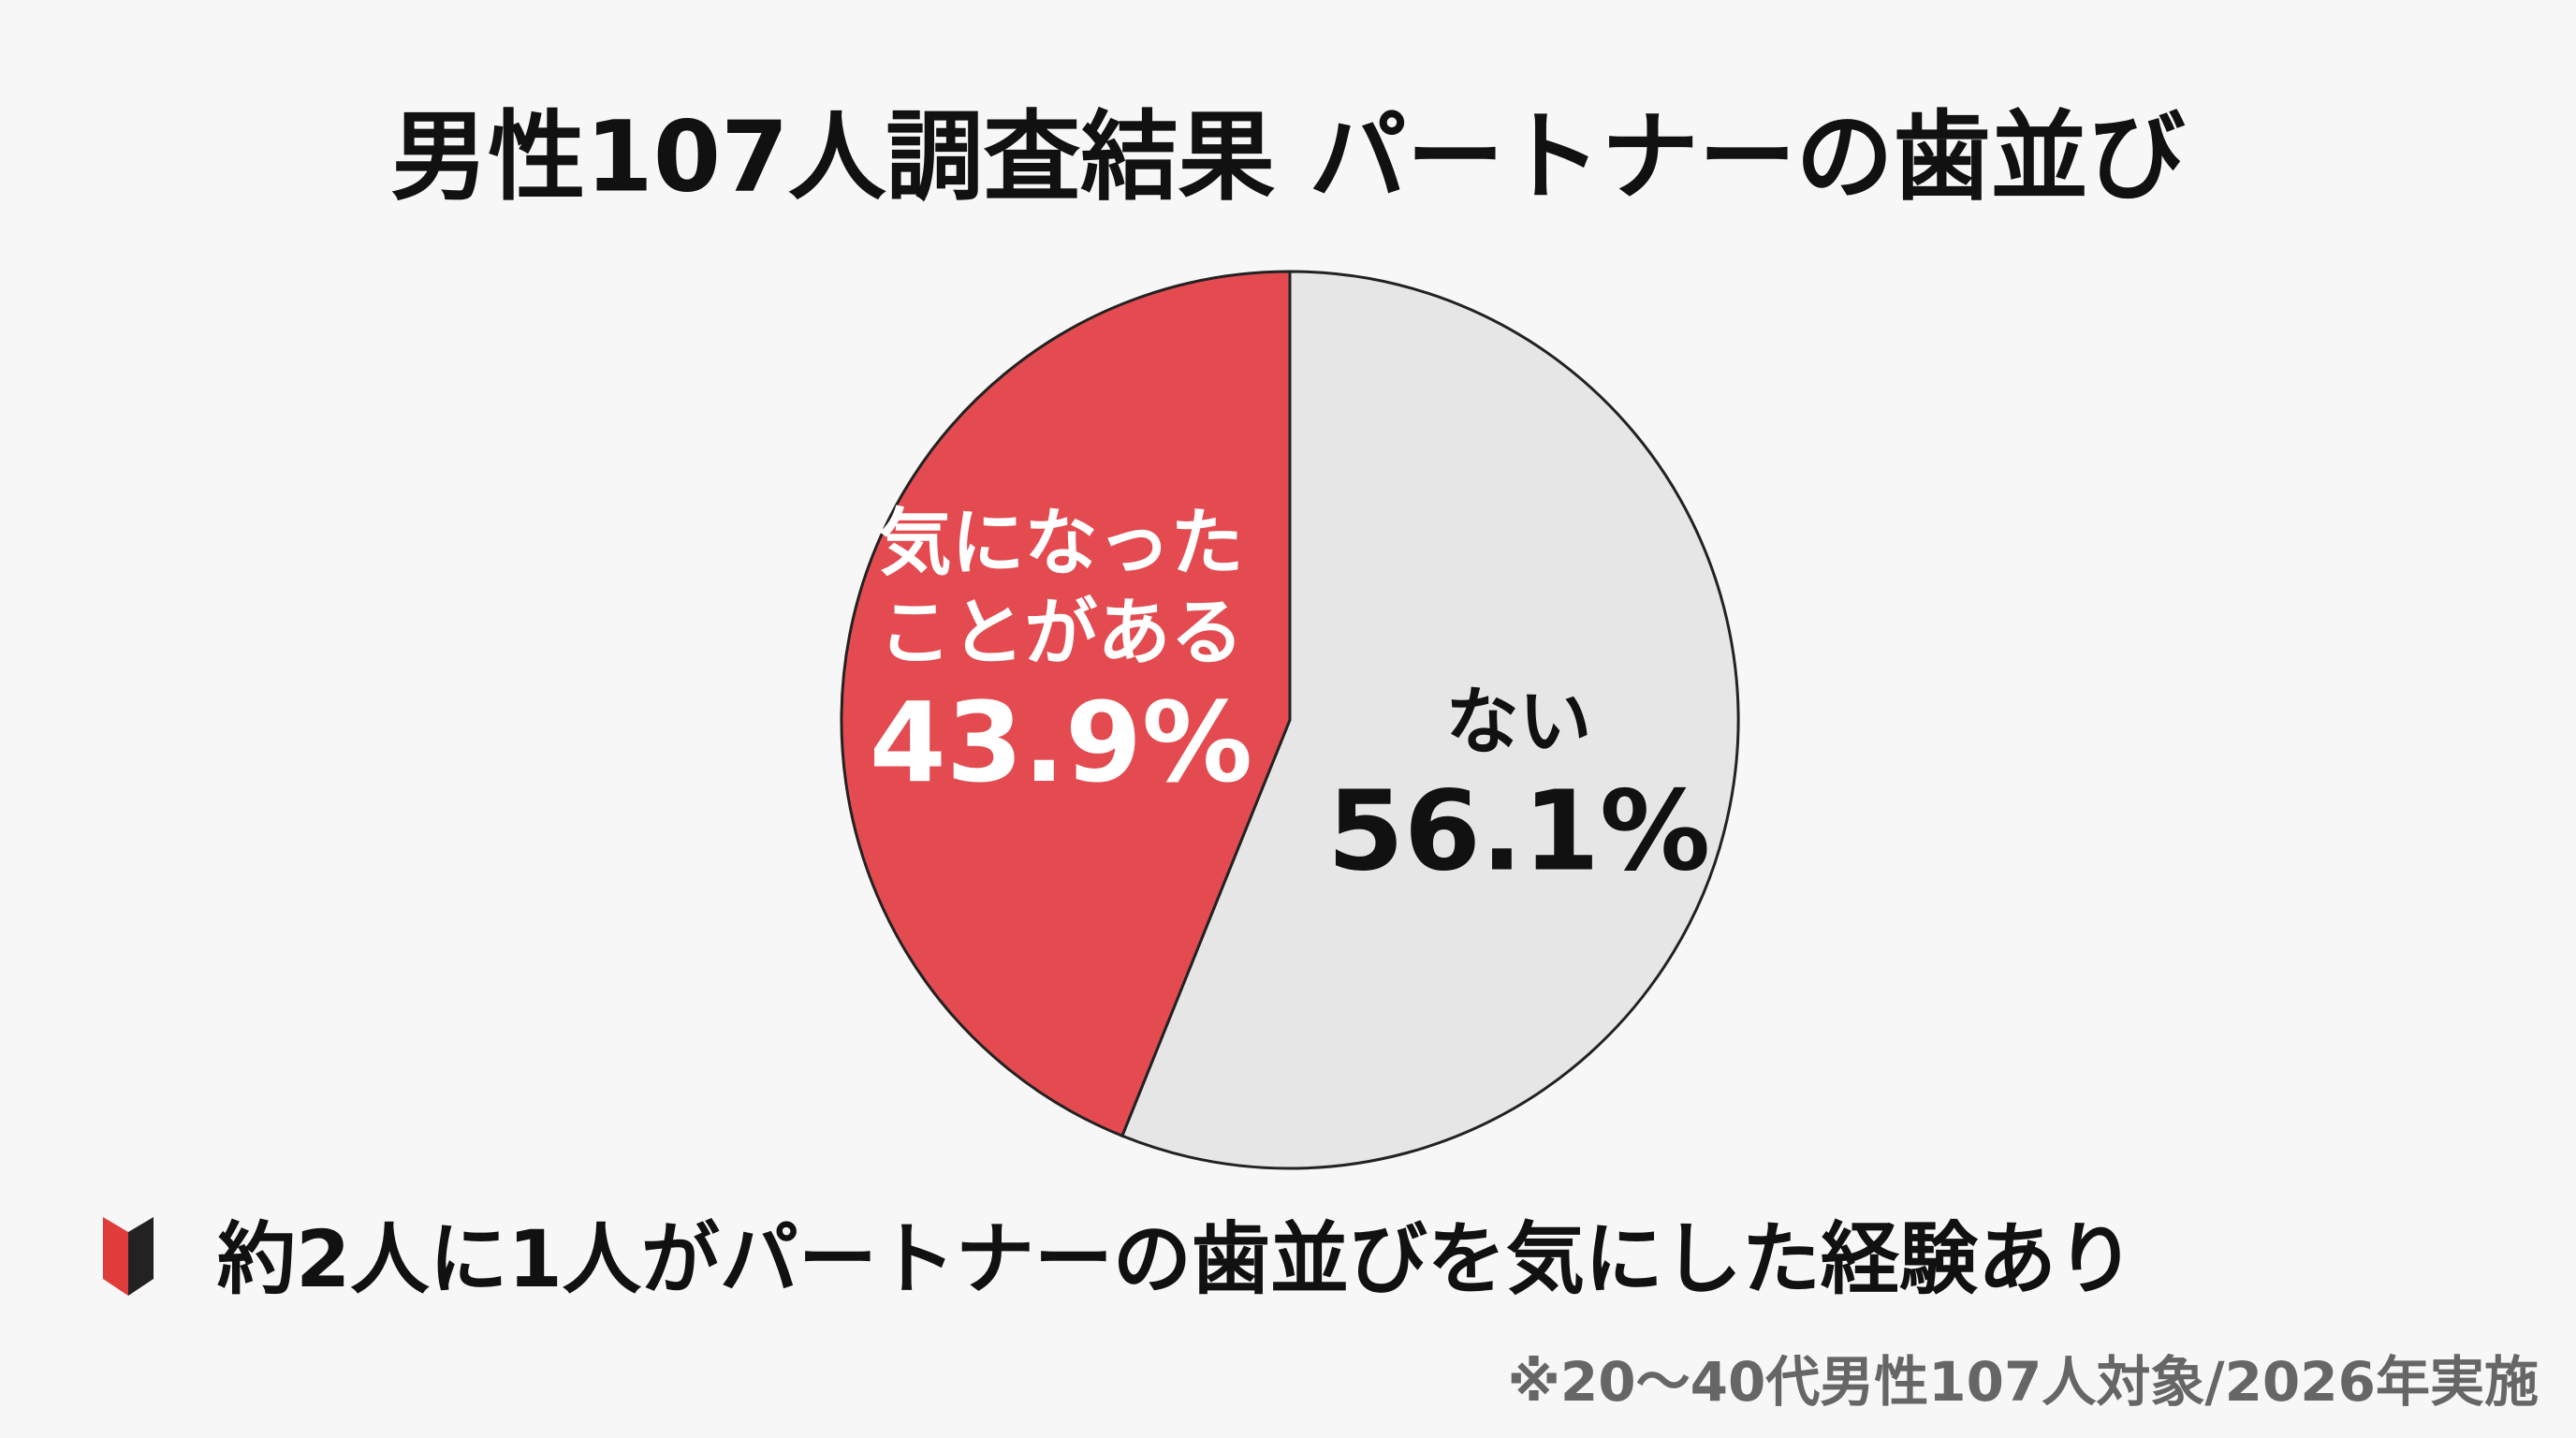  I want to click on slice-label: ない, so click(1519, 723).